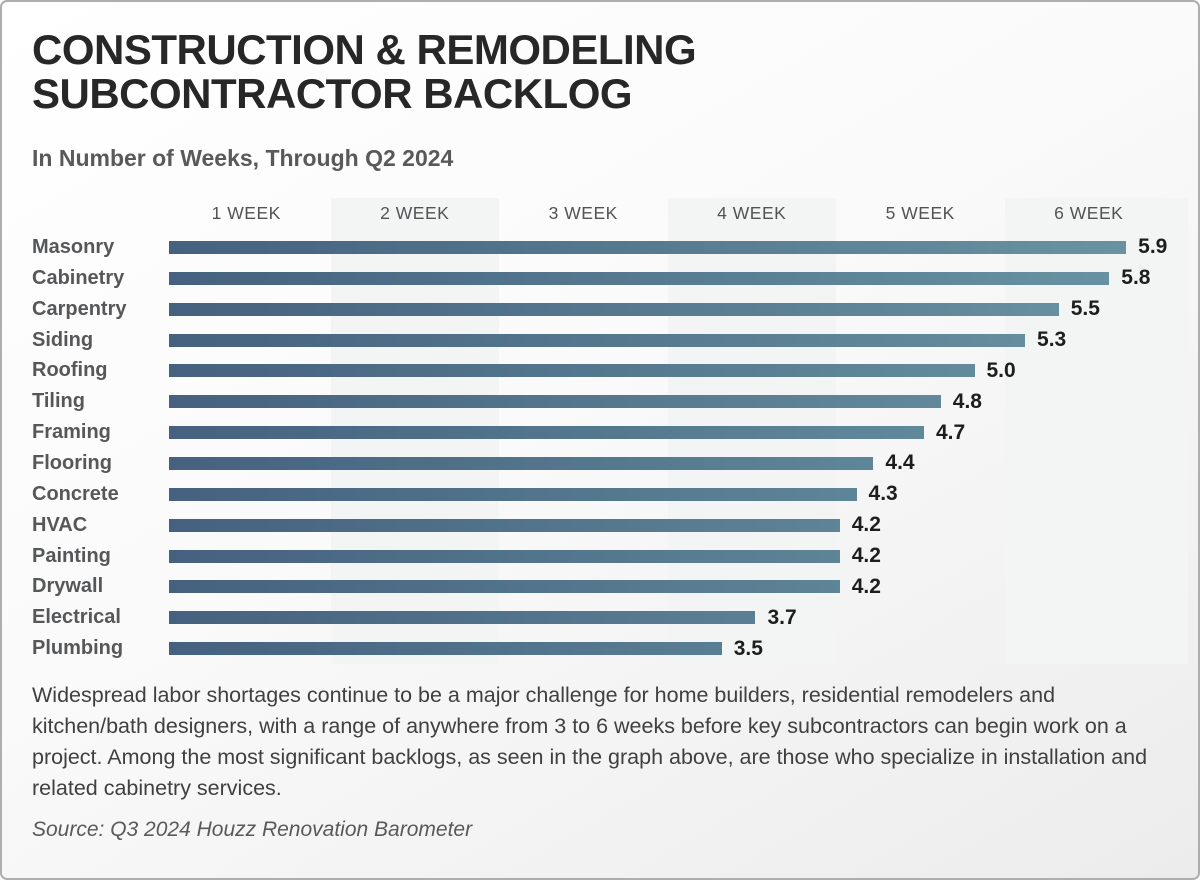  I want to click on bar-row: Roofing 5.0, so click(600, 370).